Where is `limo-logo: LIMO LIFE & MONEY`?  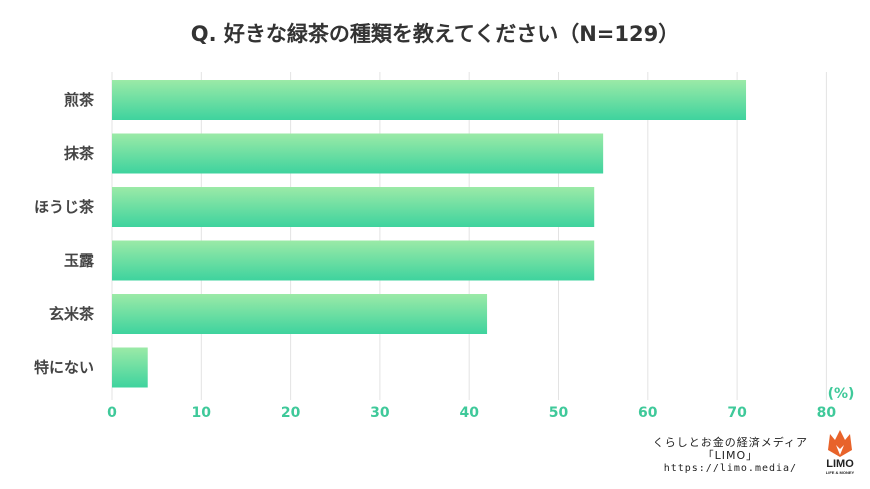 limo-logo: LIMO LIFE & MONEY is located at coordinates (840, 453).